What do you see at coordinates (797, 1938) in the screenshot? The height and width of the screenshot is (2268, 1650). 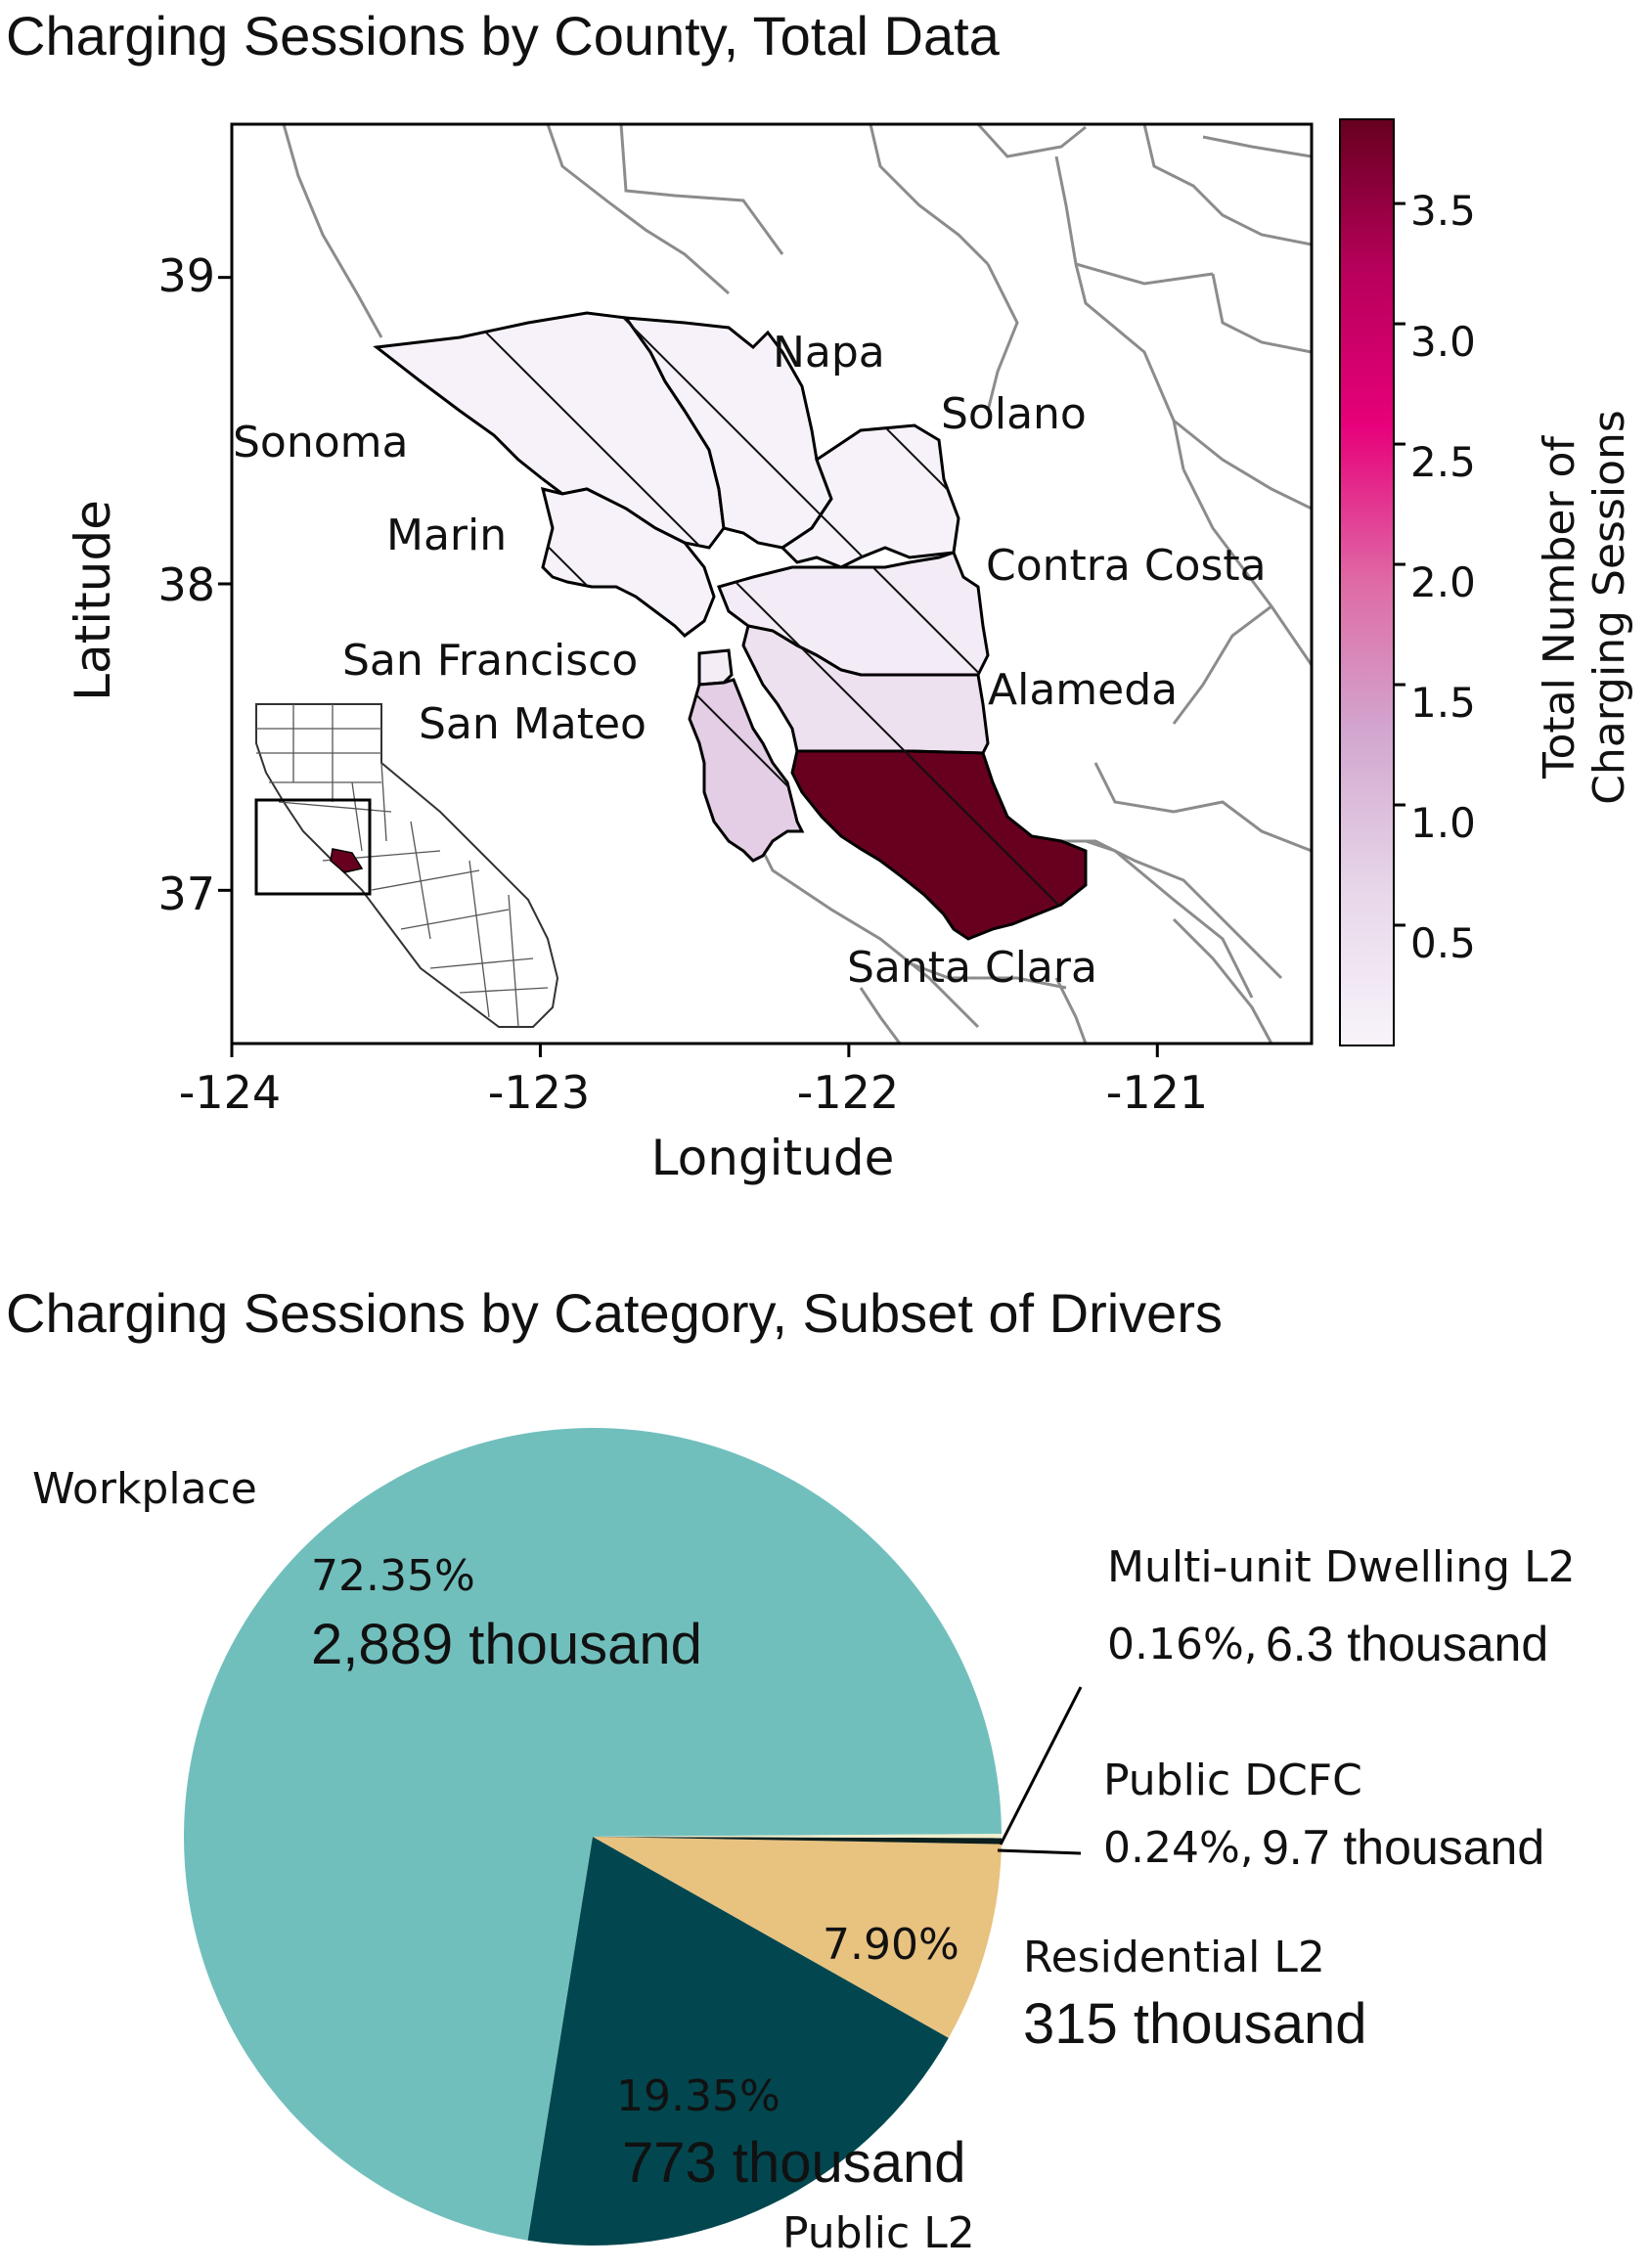 I see `pie-slice-residential` at bounding box center [797, 1938].